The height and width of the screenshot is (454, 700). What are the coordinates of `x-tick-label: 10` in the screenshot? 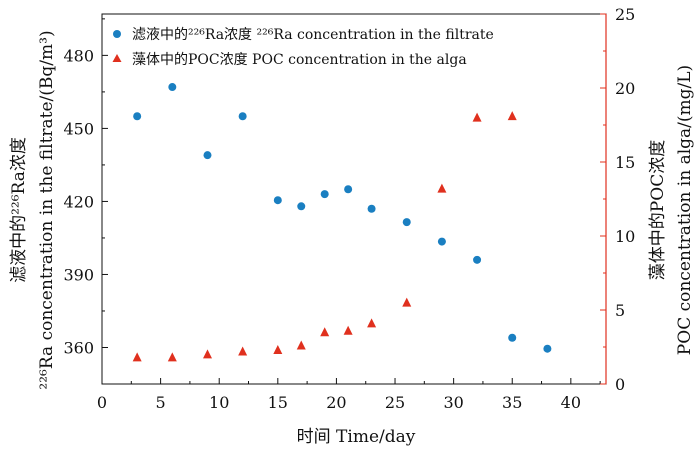 It's located at (219, 402).